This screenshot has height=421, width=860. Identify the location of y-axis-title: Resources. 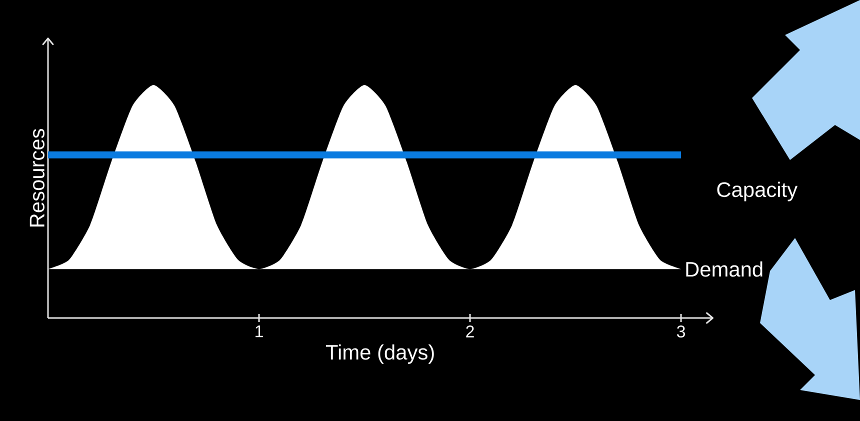
(37, 177).